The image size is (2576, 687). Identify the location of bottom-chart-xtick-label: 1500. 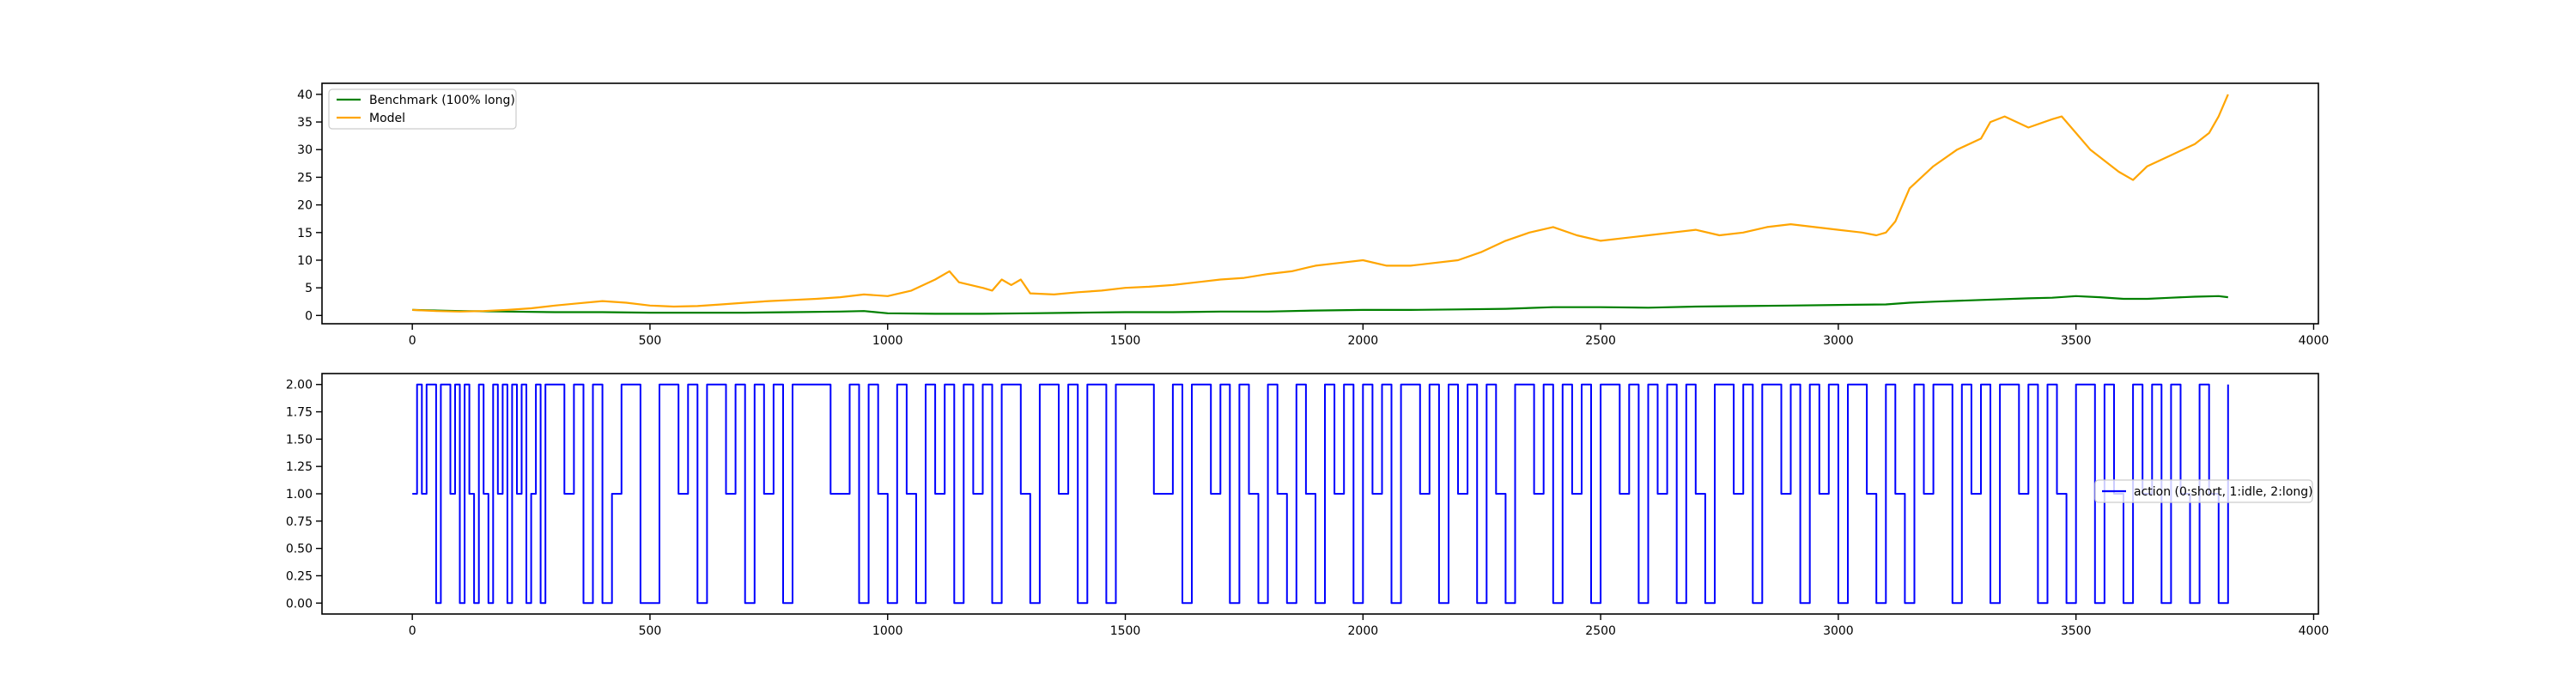
(1125, 631).